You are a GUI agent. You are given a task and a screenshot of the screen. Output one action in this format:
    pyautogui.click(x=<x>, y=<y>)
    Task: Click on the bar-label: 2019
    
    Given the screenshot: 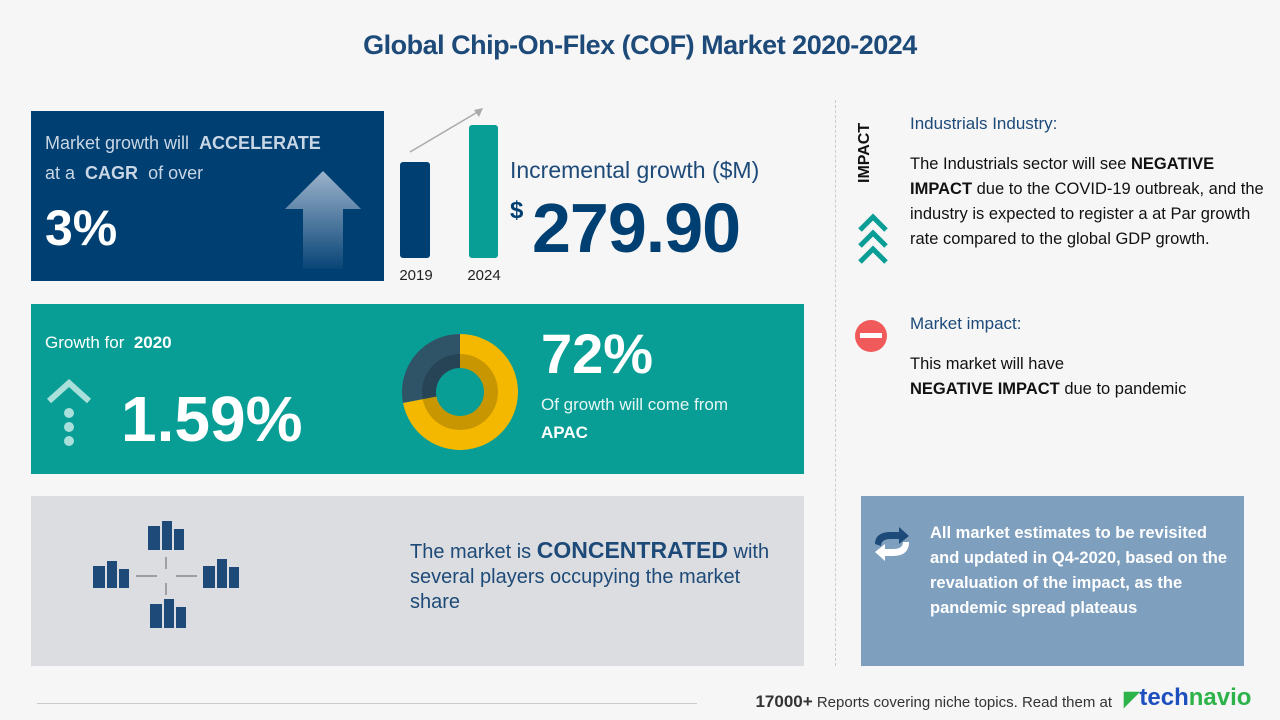 What is the action you would take?
    pyautogui.click(x=415, y=275)
    